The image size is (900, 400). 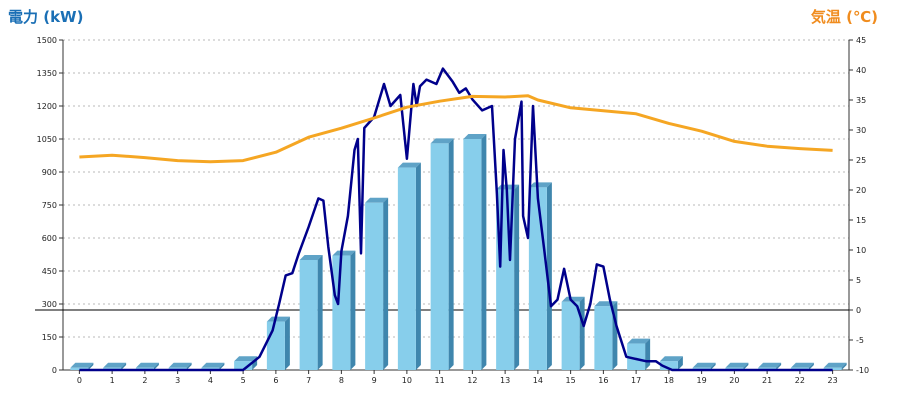 I want to click on x-tick-label: 3, so click(x=177, y=380).